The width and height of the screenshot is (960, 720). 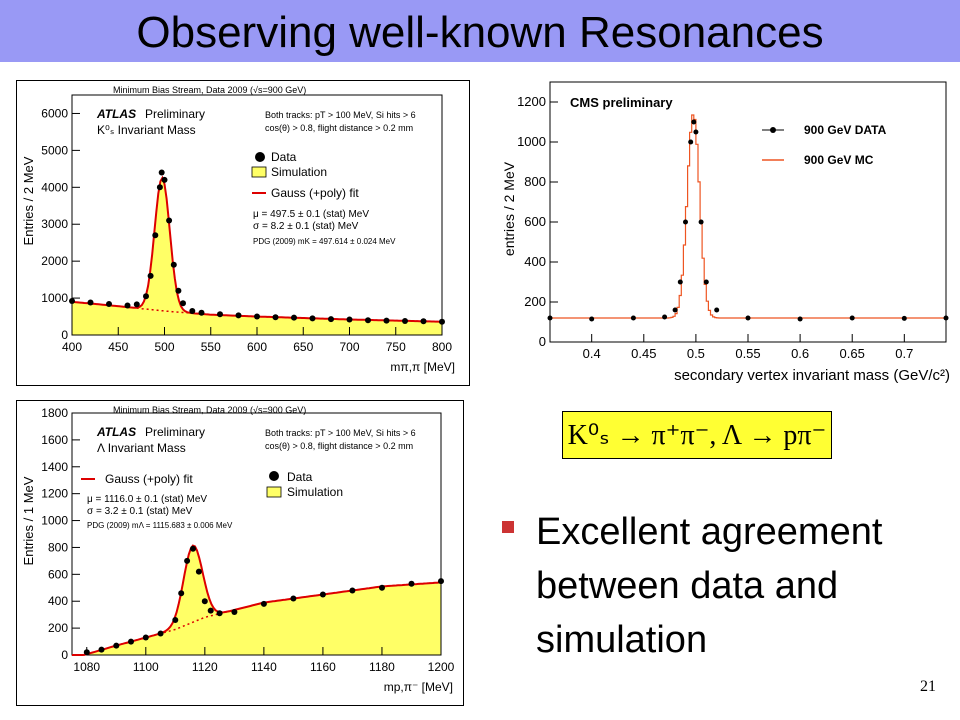 What do you see at coordinates (160, 525) in the screenshot?
I see `fit-pdg: PDG (2009) mΛ = 1115.683 ± 0.006 MeV` at bounding box center [160, 525].